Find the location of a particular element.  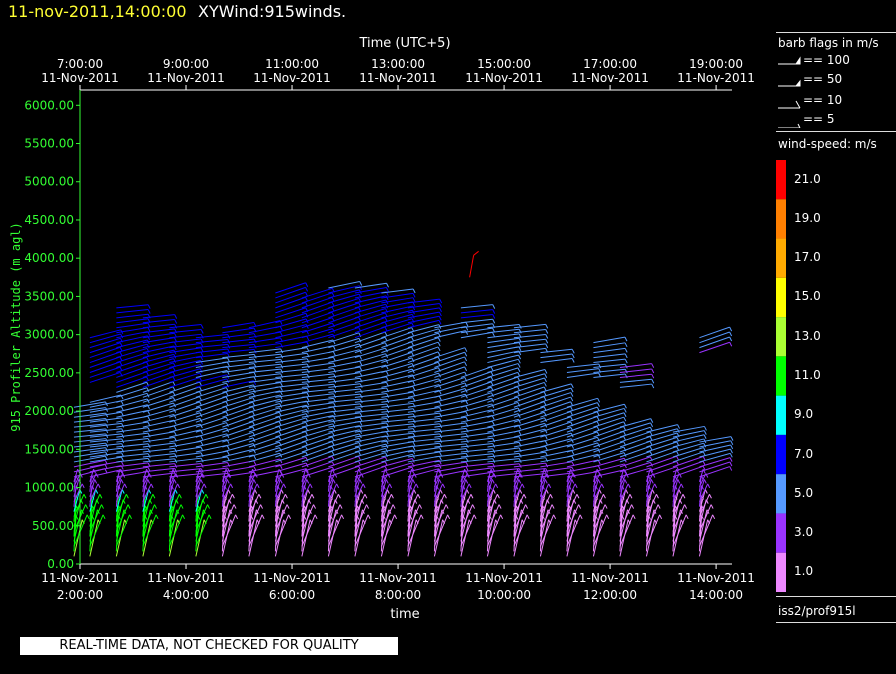

y-tick-label: 1500.00 is located at coordinates (49, 449).